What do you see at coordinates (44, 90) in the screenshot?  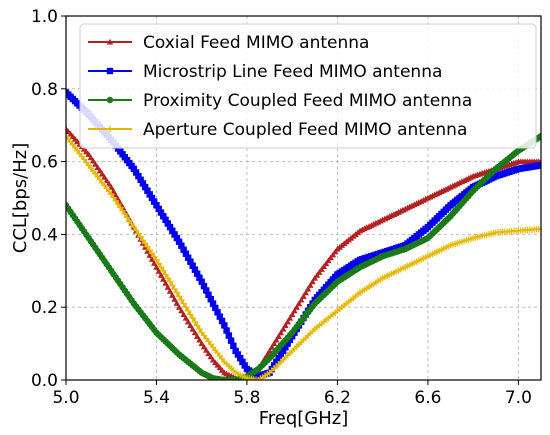 I see `y-tick-label: 0.8` at bounding box center [44, 90].